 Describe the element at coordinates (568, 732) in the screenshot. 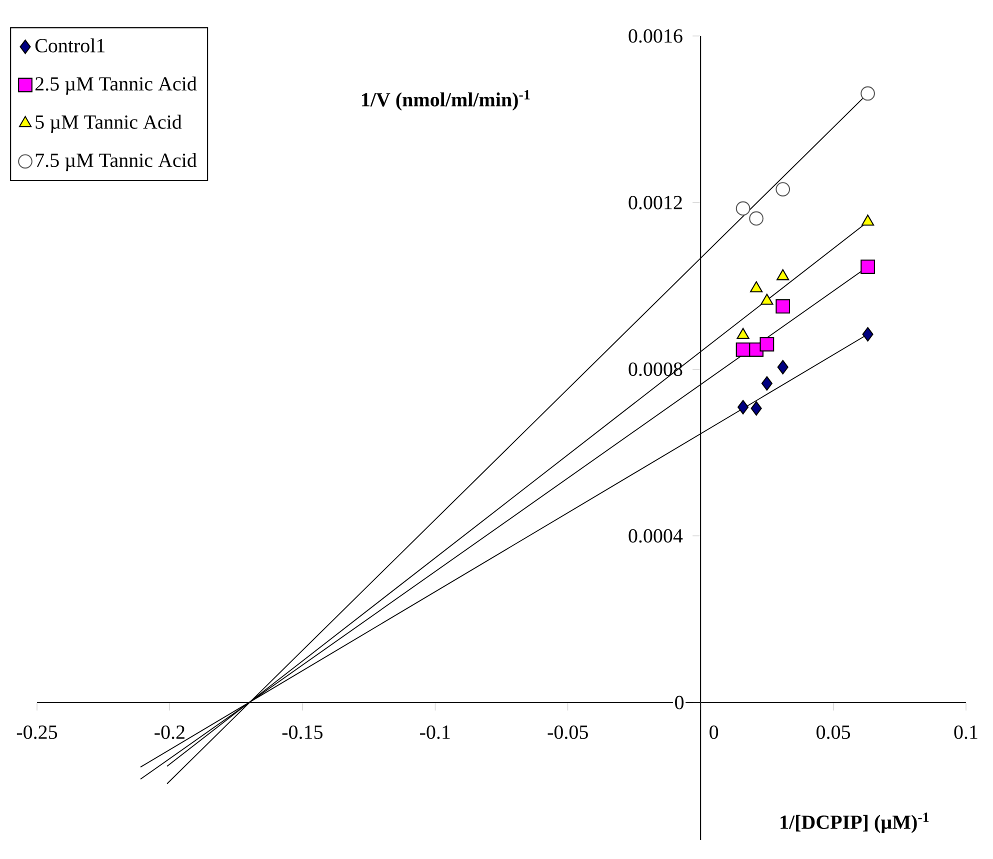

I see `x-tick-label: -0.05` at that location.